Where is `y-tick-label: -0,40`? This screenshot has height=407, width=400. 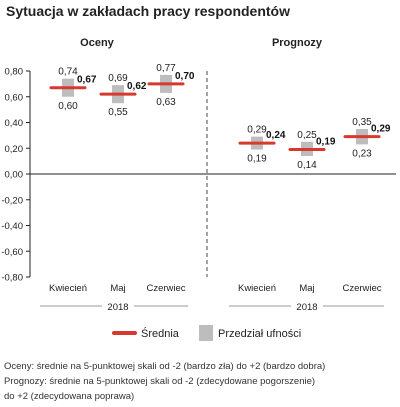 y-tick-label: -0,40 is located at coordinates (12, 226).